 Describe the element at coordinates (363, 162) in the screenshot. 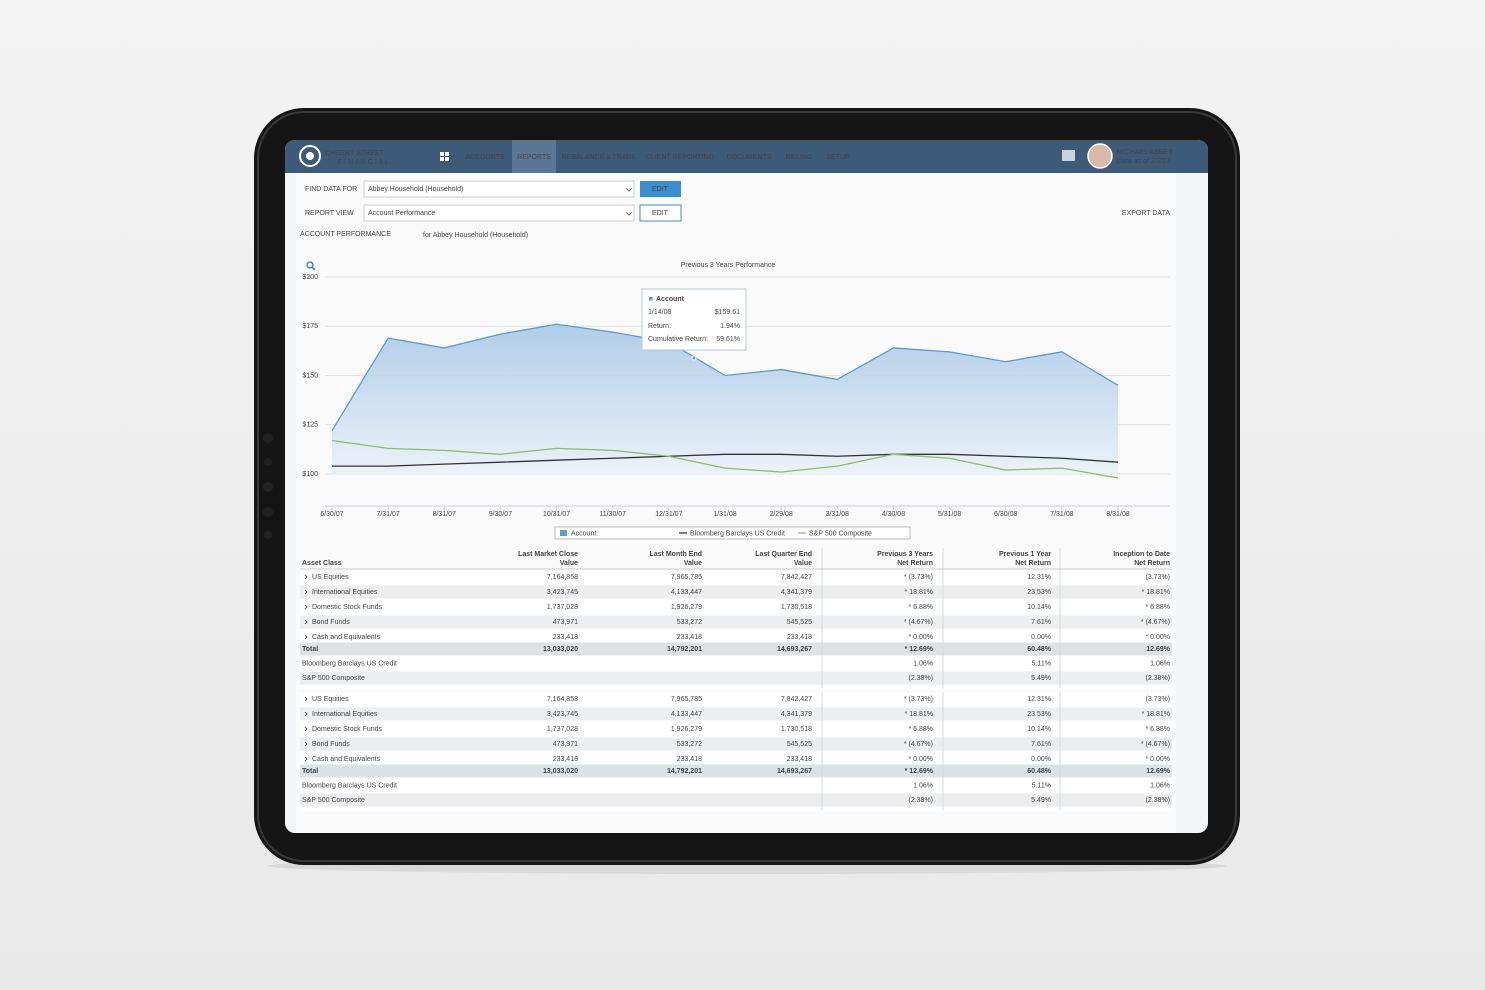

I see `brand-sub: F I N A N C I A L` at that location.